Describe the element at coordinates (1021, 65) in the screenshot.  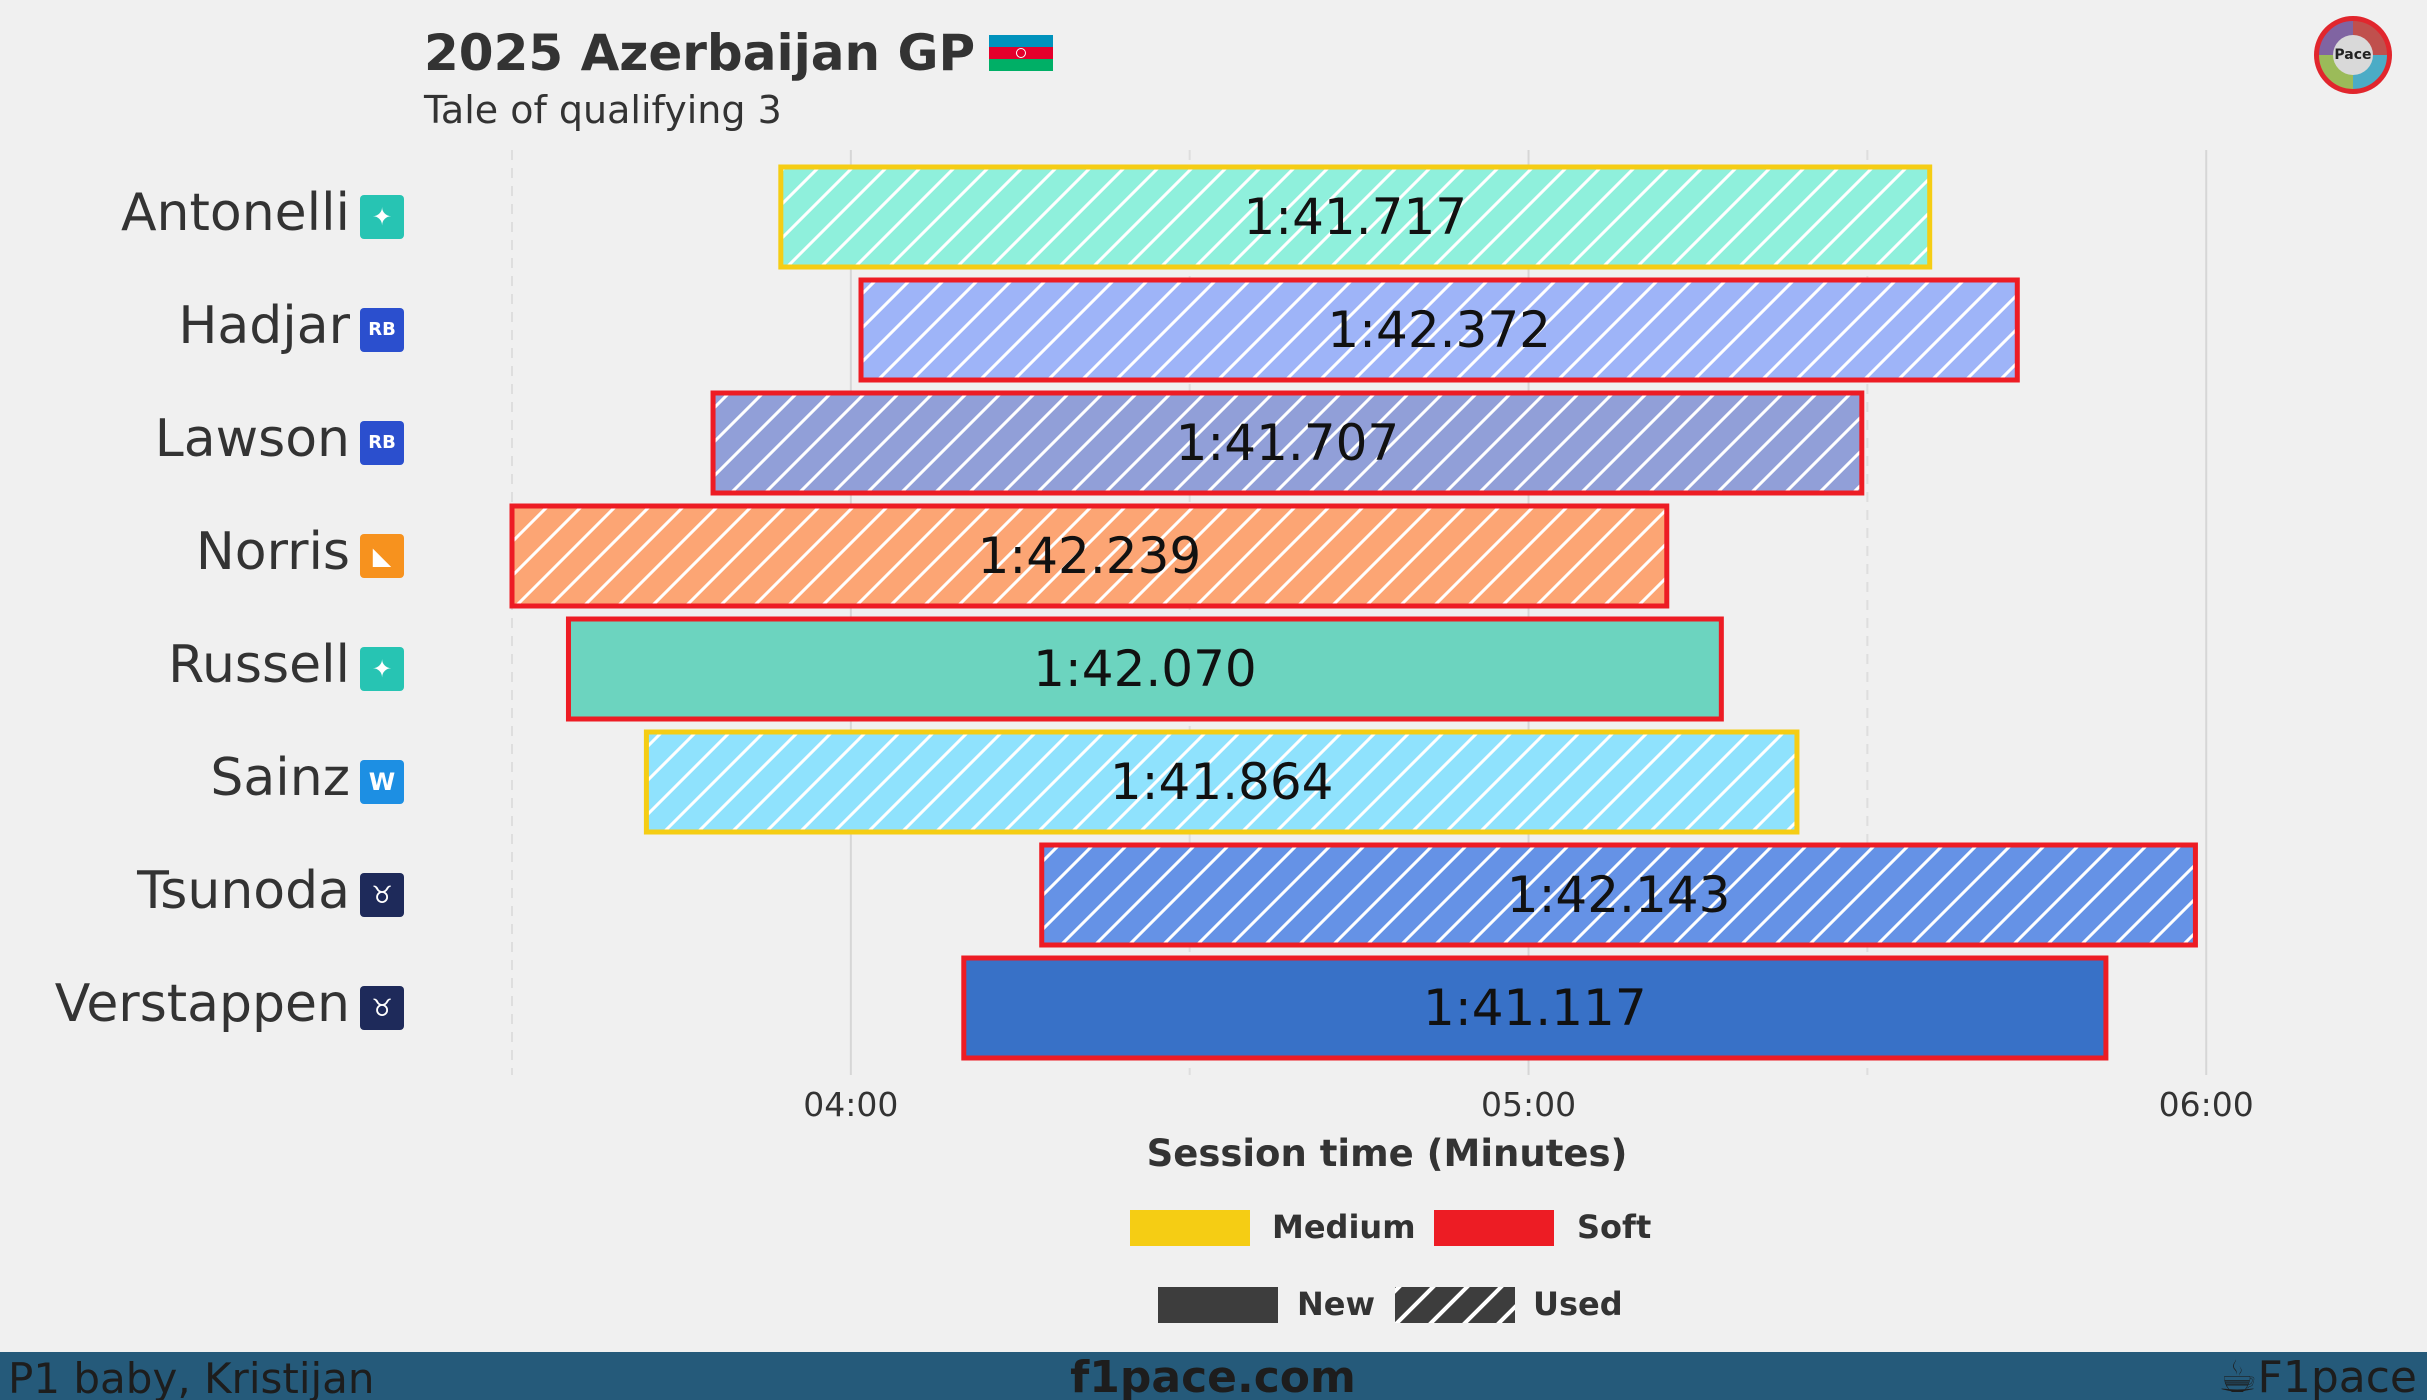
I see `flag-stripe-green` at that location.